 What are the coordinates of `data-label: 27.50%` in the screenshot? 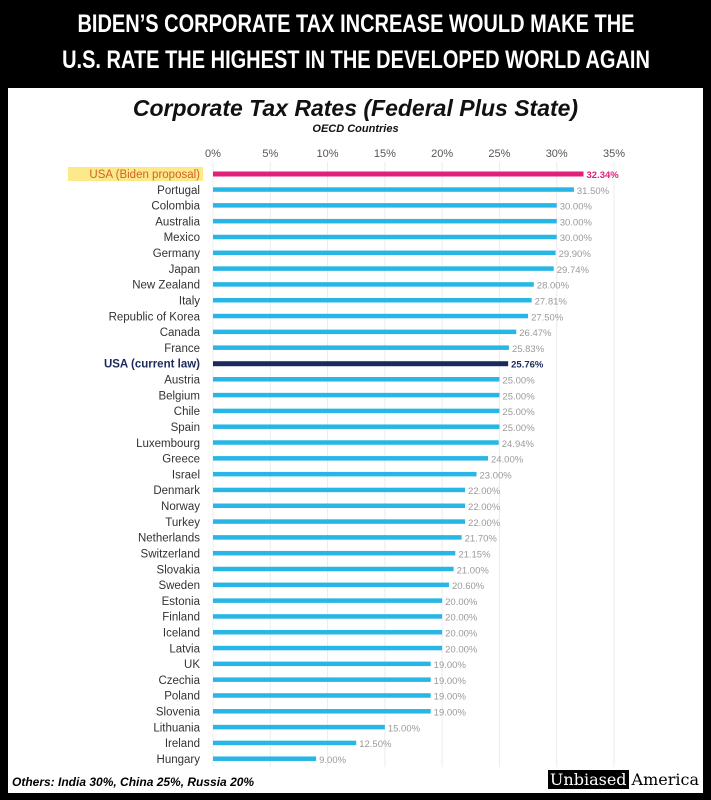 It's located at (547, 317).